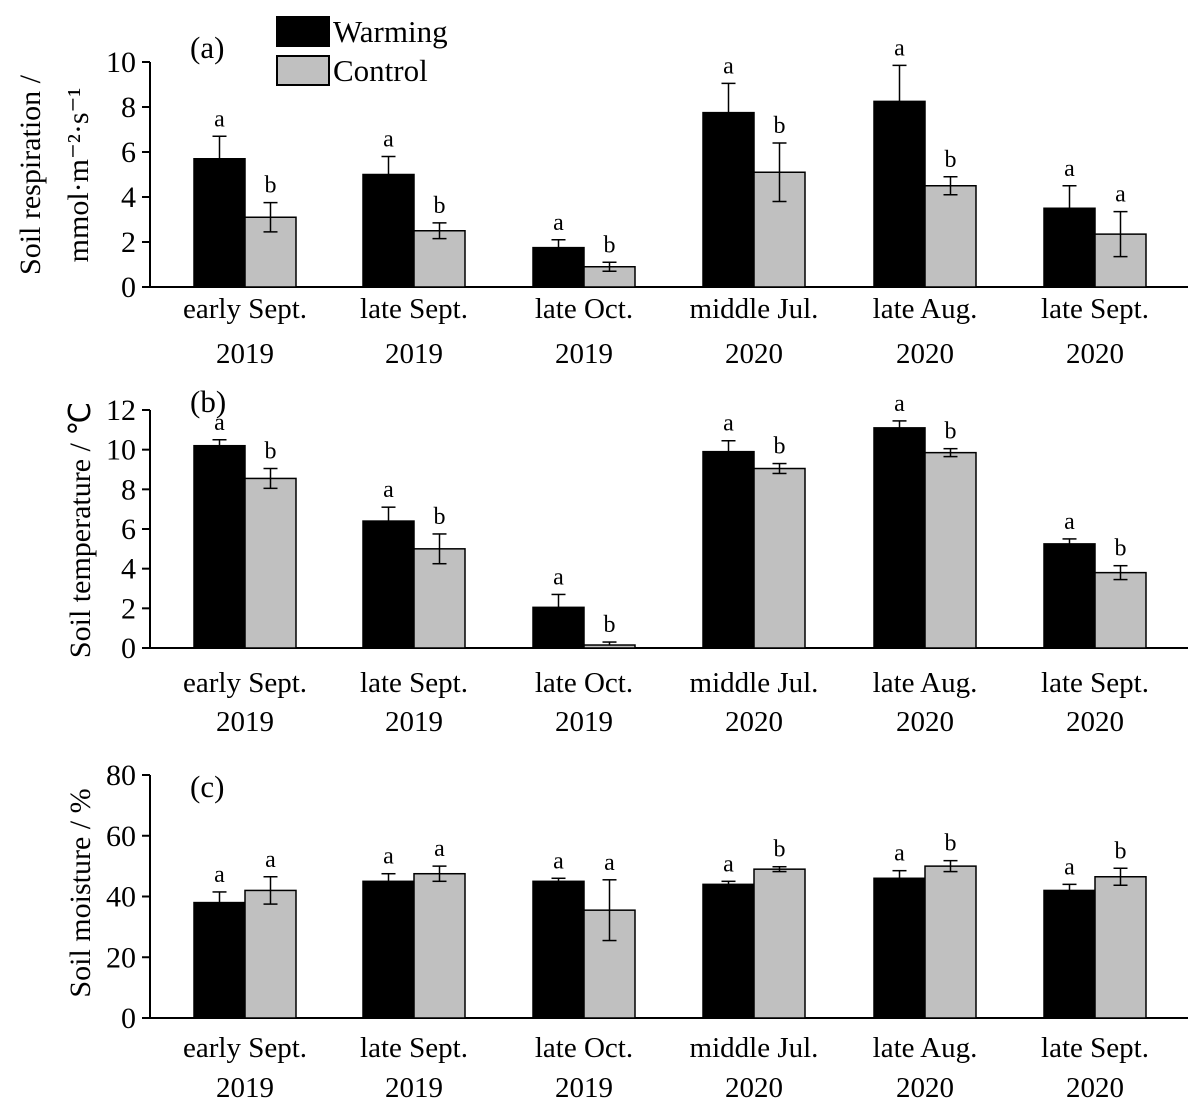 This screenshot has height=1117, width=1200. Describe the element at coordinates (380, 70) in the screenshot. I see `legend-label-control: Control` at that location.